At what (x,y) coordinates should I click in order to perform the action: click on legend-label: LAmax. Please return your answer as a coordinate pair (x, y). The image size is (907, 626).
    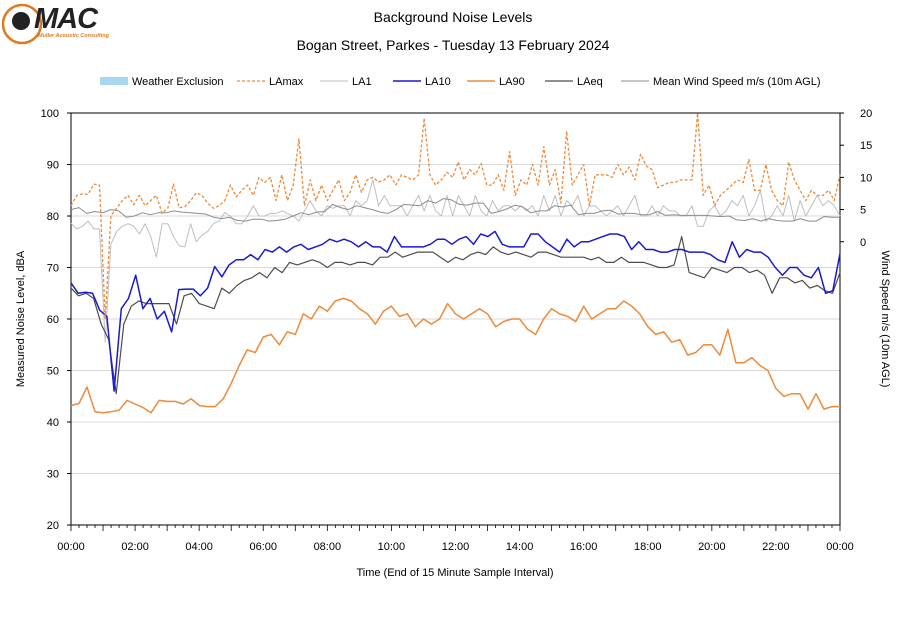
    Looking at the image, I should click on (286, 82).